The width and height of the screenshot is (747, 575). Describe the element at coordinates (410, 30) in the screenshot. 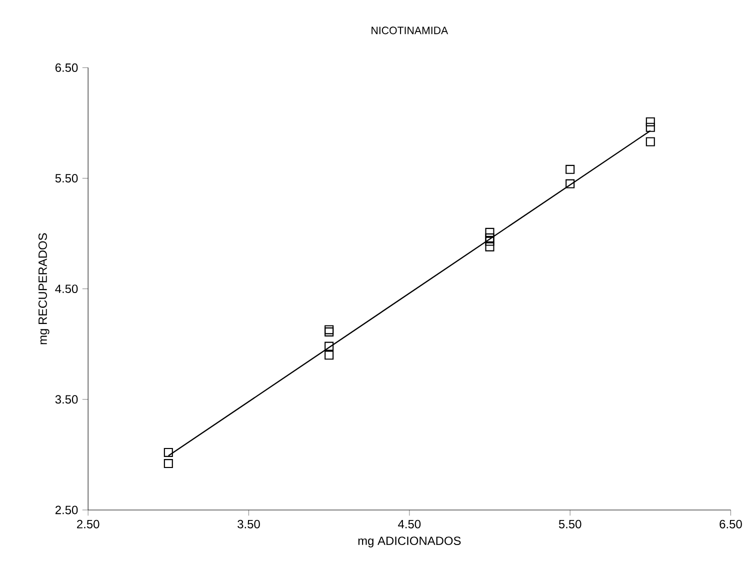

I see `chart-title: NICOTINAMIDA` at that location.